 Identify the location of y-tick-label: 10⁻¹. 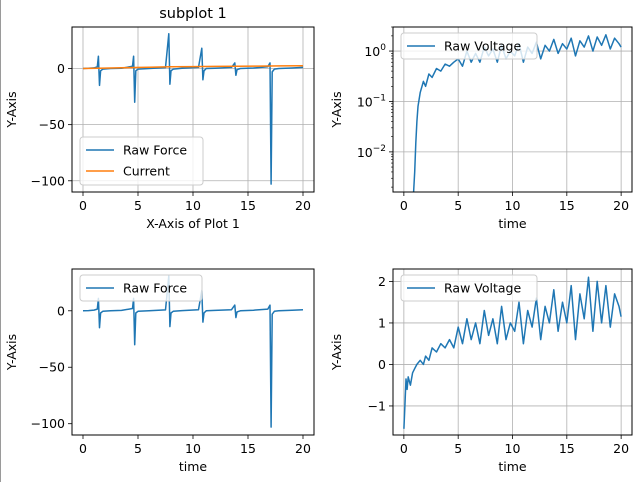
(371, 101).